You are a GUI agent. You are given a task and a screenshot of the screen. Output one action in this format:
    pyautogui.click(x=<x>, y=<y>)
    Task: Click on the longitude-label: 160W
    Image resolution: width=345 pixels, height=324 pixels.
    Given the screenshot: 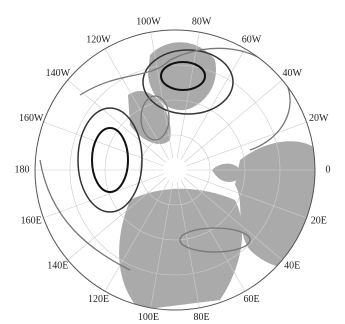 What is the action you would take?
    pyautogui.click(x=31, y=118)
    